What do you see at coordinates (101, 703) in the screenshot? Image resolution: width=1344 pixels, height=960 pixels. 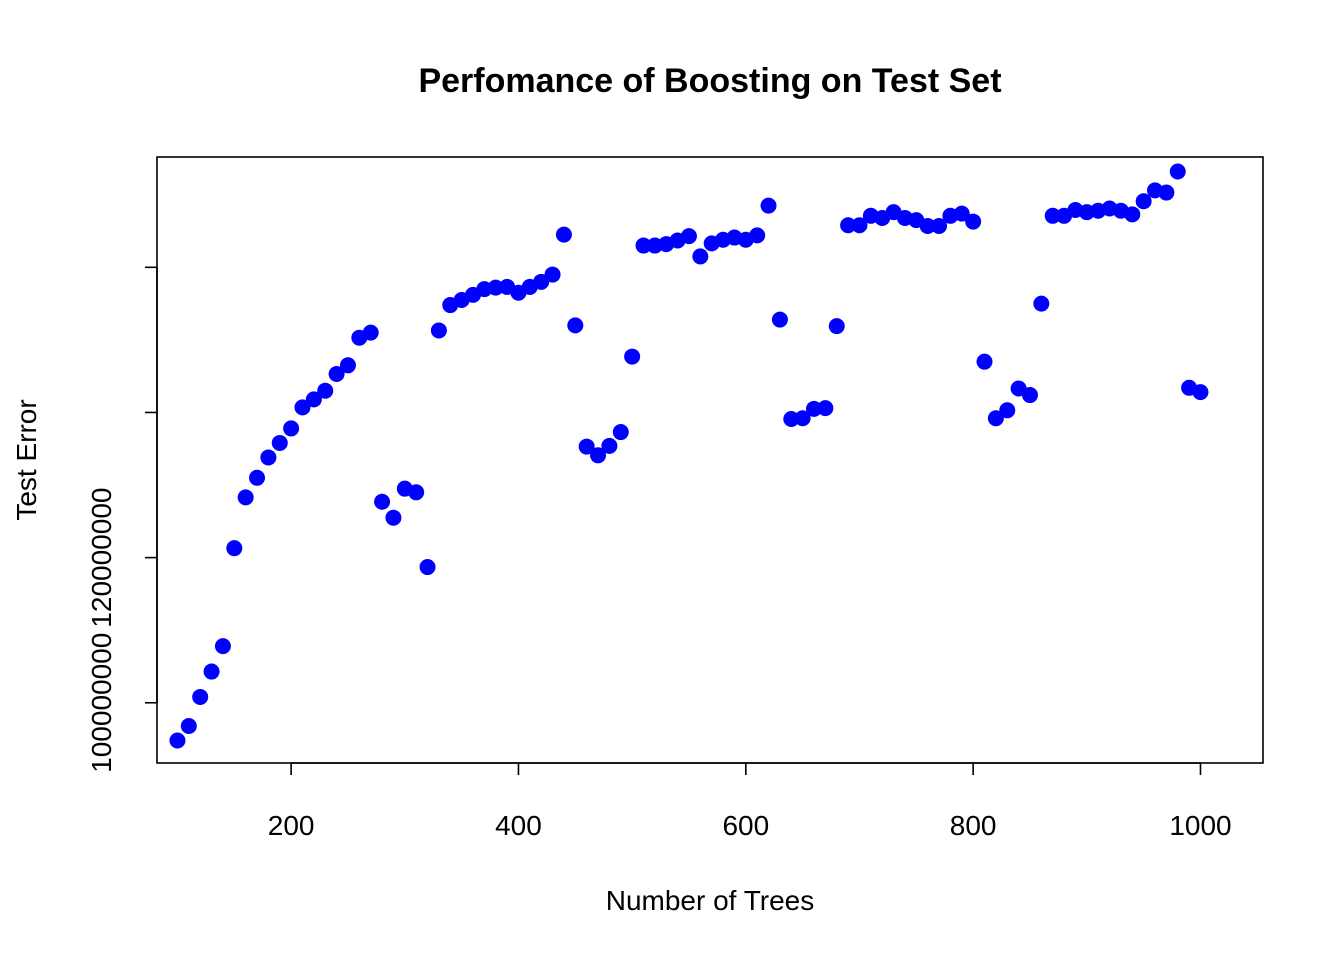 I see `y-tick-label: 100000000` at bounding box center [101, 703].